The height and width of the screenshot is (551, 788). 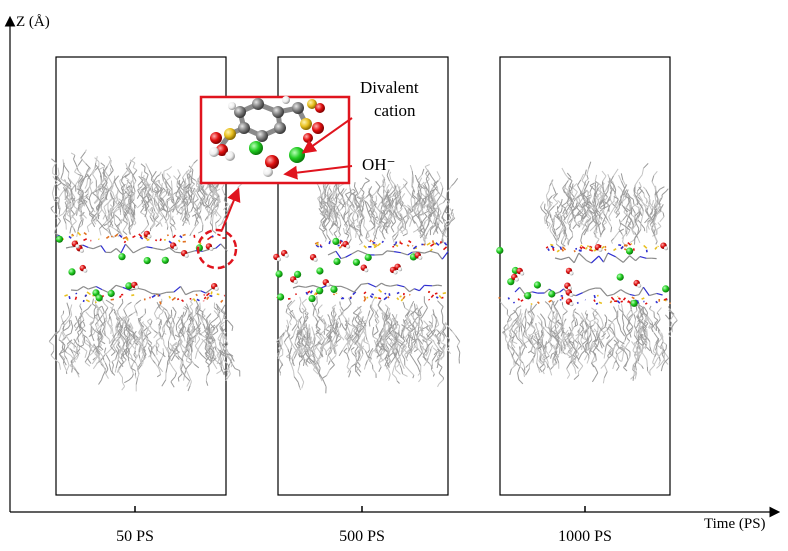 What do you see at coordinates (327, 135) in the screenshot?
I see `cation-arrow` at bounding box center [327, 135].